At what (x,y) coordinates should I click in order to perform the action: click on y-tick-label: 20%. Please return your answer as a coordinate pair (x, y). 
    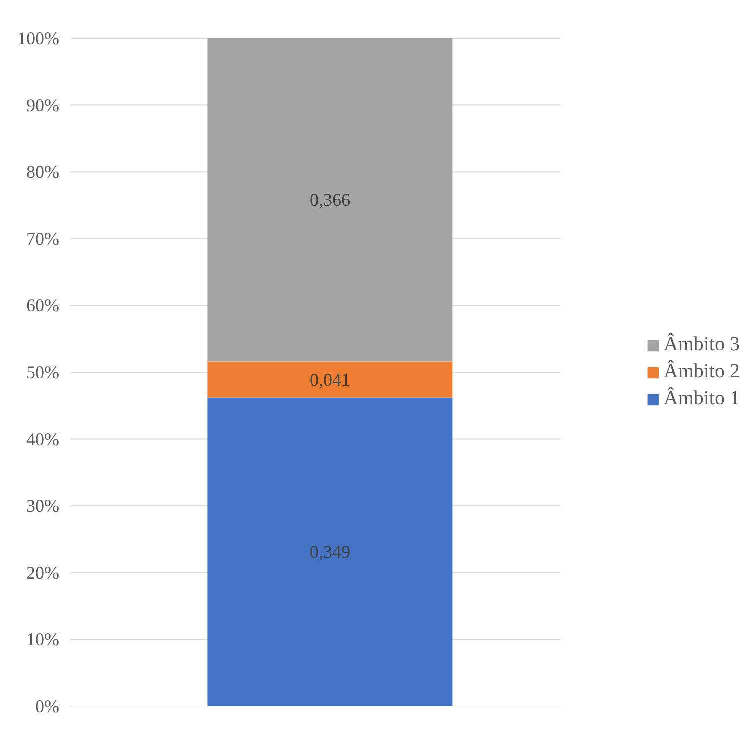
    Looking at the image, I should click on (43, 572).